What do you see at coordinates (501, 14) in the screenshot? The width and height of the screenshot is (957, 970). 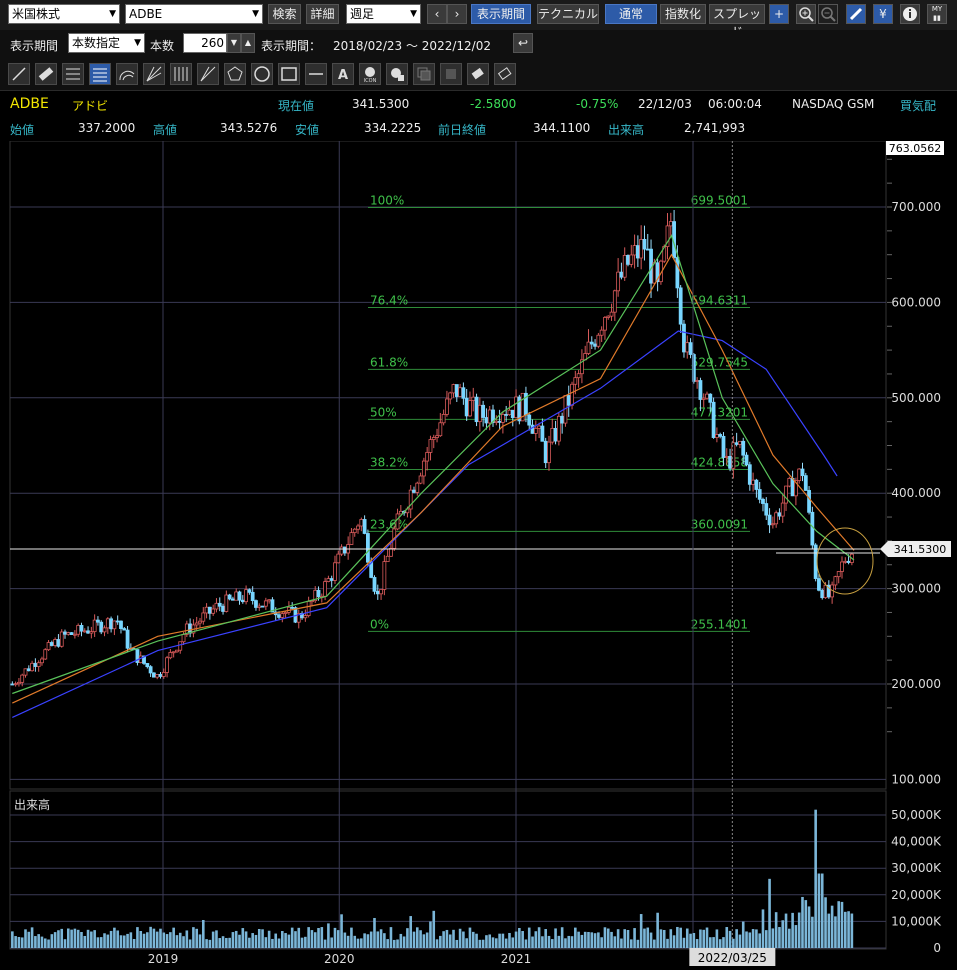 I see `display-period-button: 表示期間` at bounding box center [501, 14].